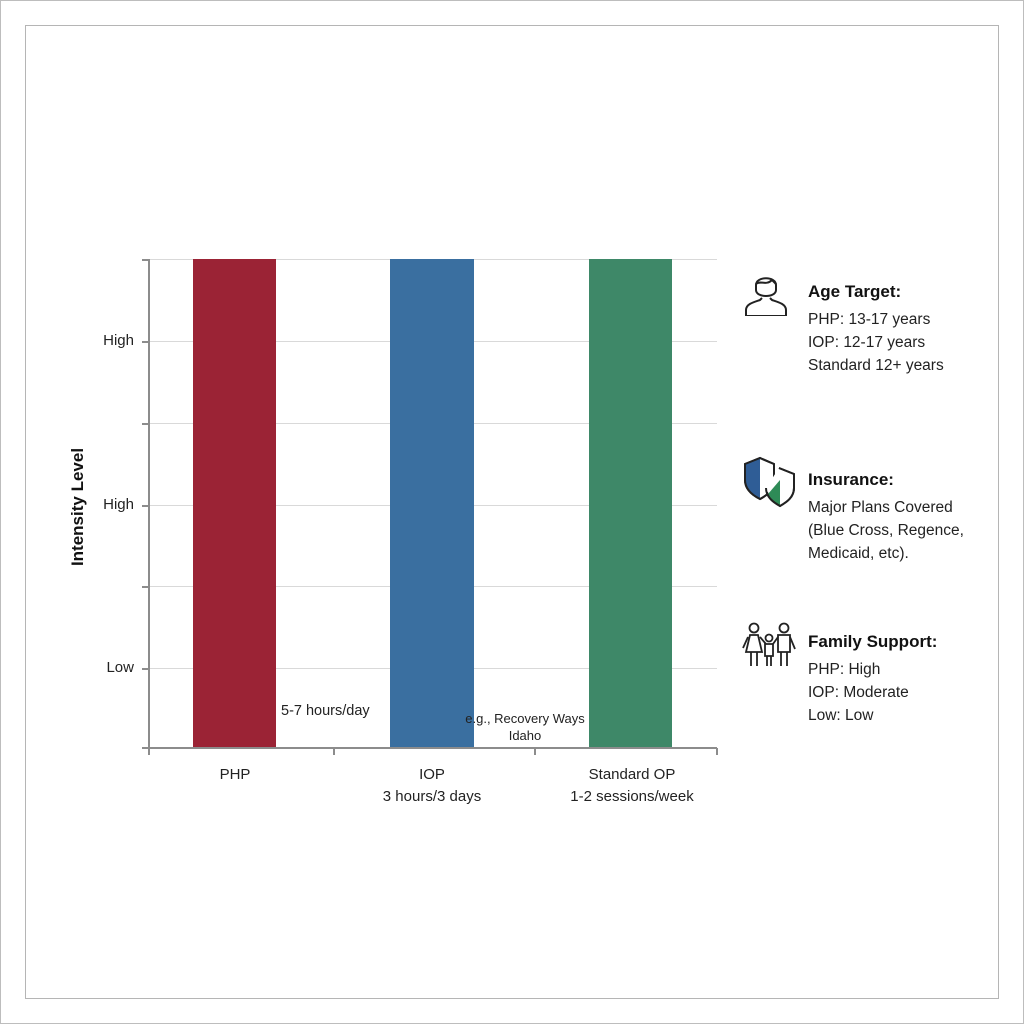  What do you see at coordinates (432, 503) in the screenshot?
I see `bar-iop` at bounding box center [432, 503].